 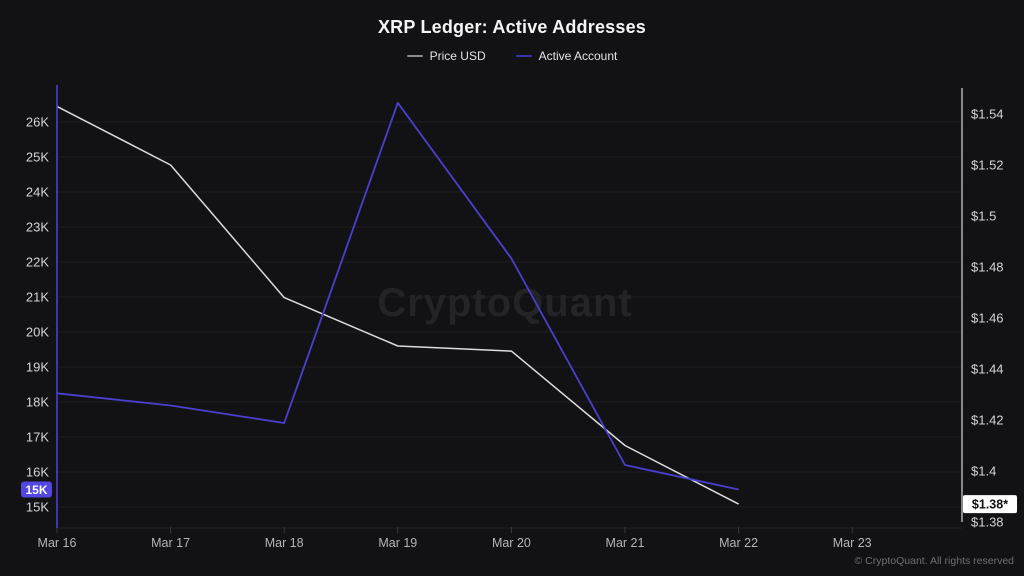 I want to click on x-tick-label: Mar 23, so click(x=852, y=543).